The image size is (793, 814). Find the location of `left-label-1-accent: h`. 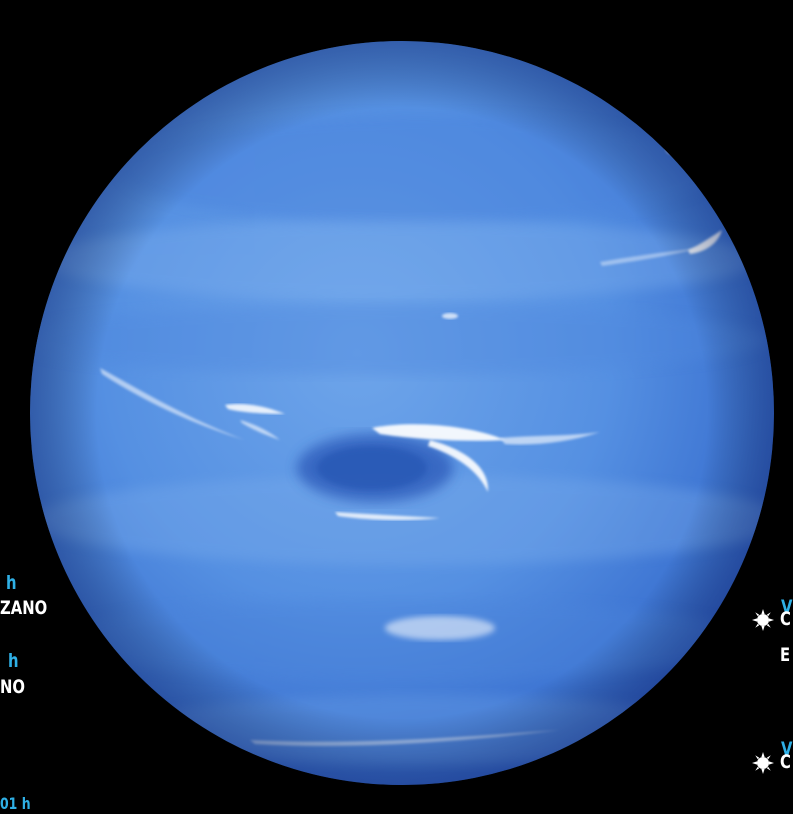

left-label-1-accent: h is located at coordinates (11, 583).